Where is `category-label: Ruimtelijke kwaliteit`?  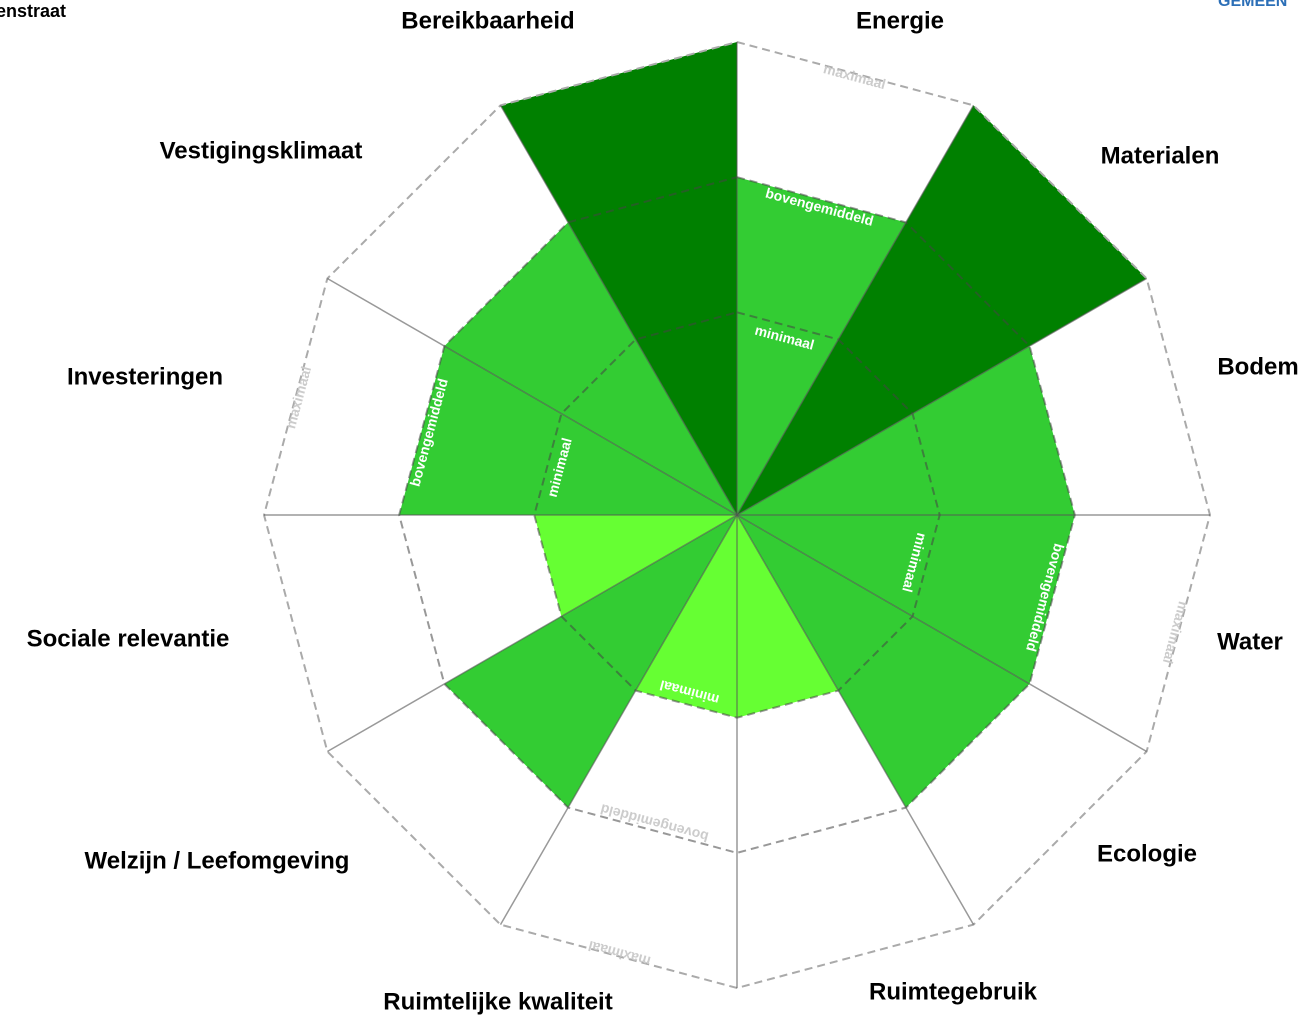 category-label: Ruimtelijke kwaliteit is located at coordinates (497, 1001).